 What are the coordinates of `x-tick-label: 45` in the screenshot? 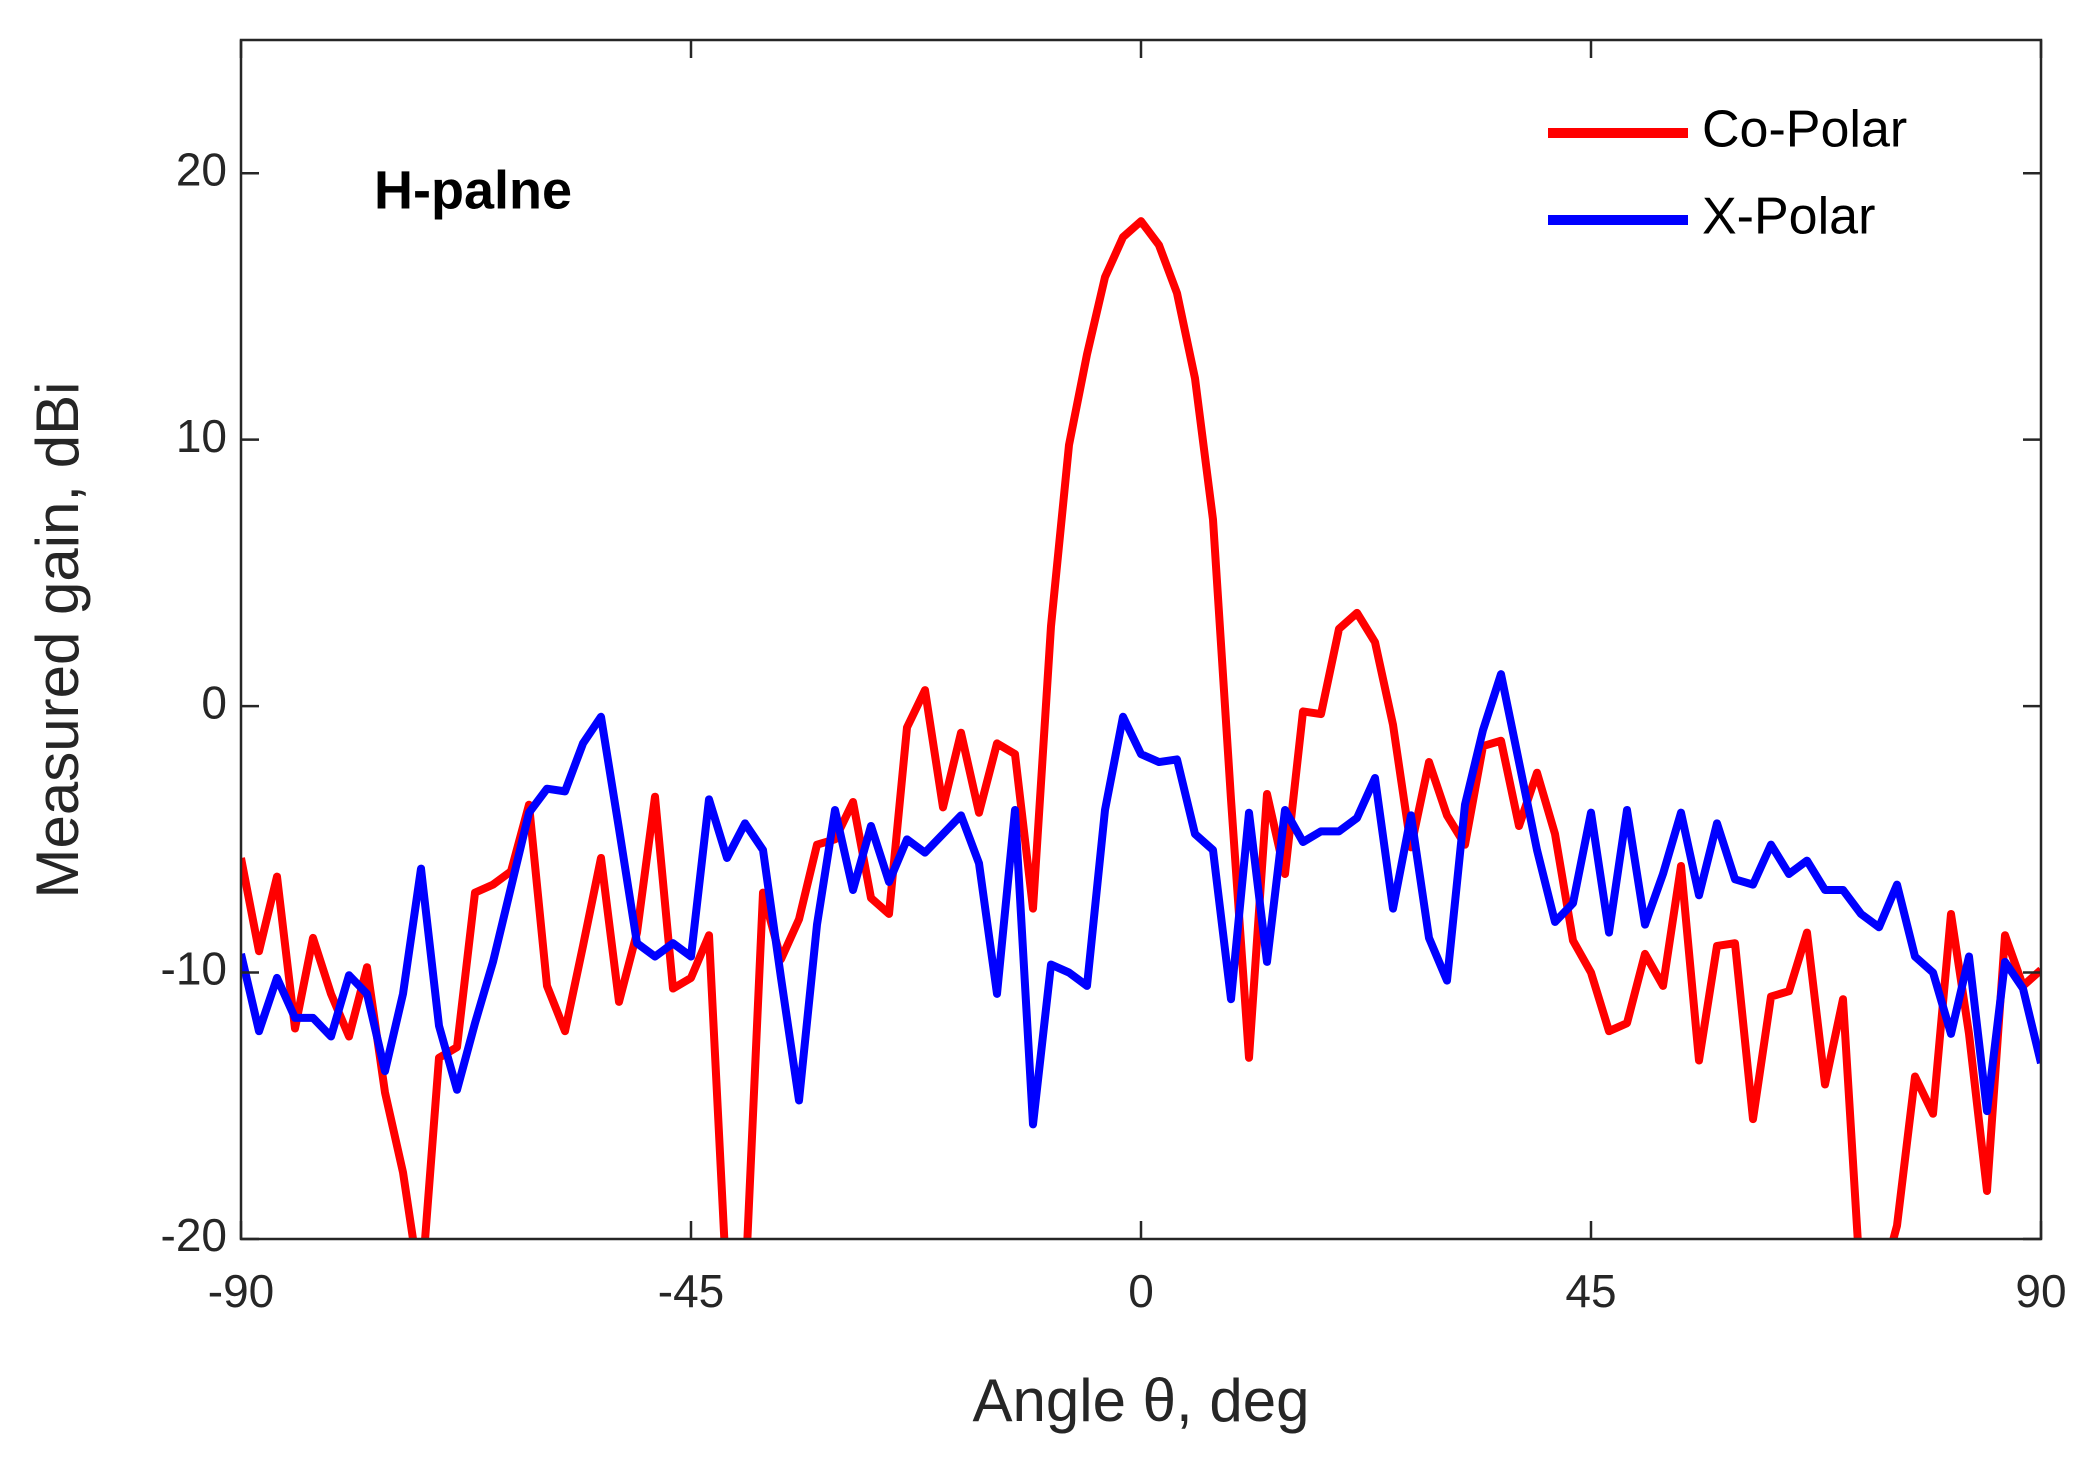 It's located at (1590, 1291).